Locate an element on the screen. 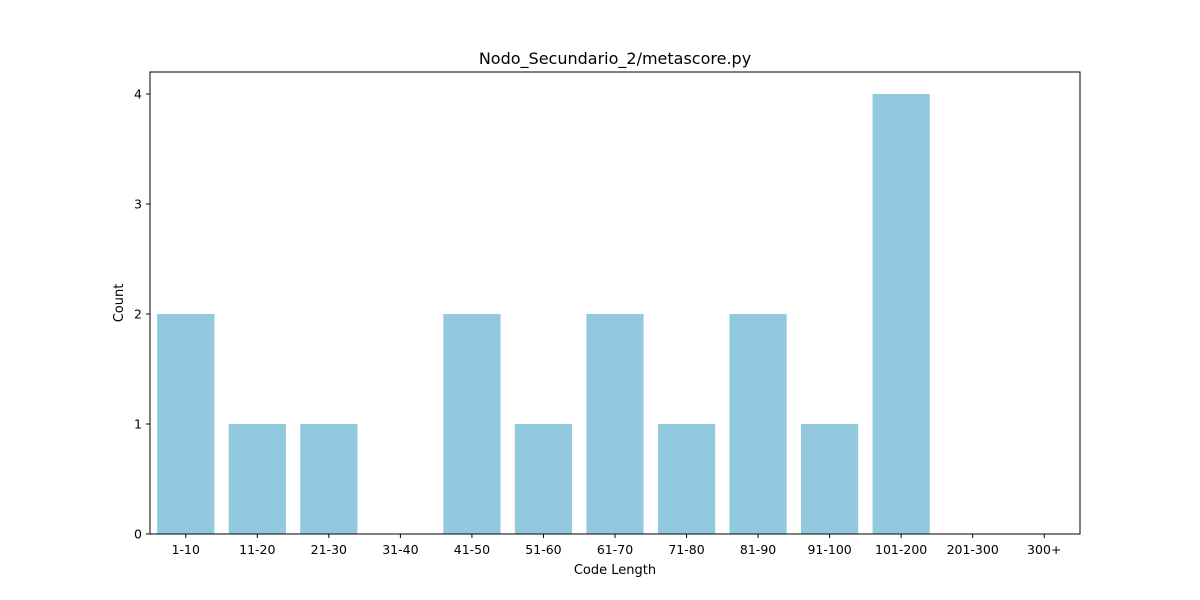 Image resolution: width=1200 pixels, height=600 pixels. y-tick-label: 1 is located at coordinates (138, 424).